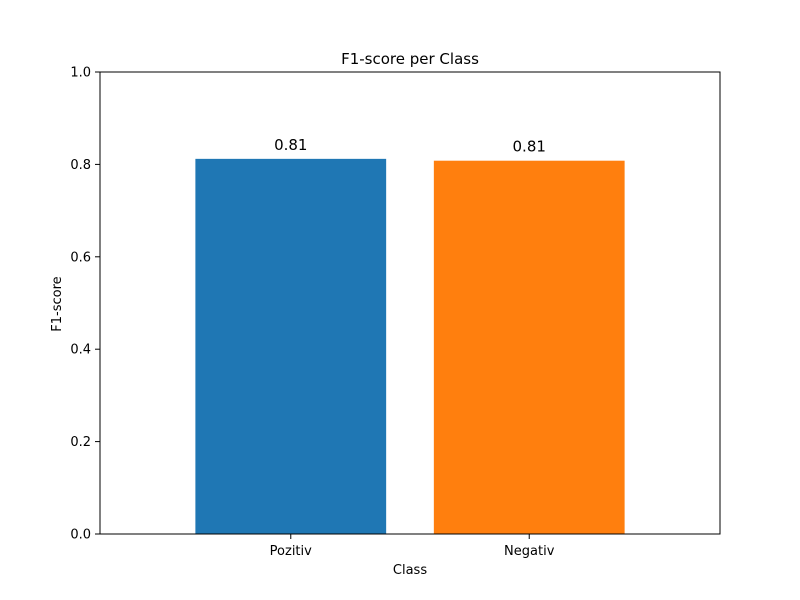 The image size is (800, 600). I want to click on y-tick-label: 0.8, so click(80, 165).